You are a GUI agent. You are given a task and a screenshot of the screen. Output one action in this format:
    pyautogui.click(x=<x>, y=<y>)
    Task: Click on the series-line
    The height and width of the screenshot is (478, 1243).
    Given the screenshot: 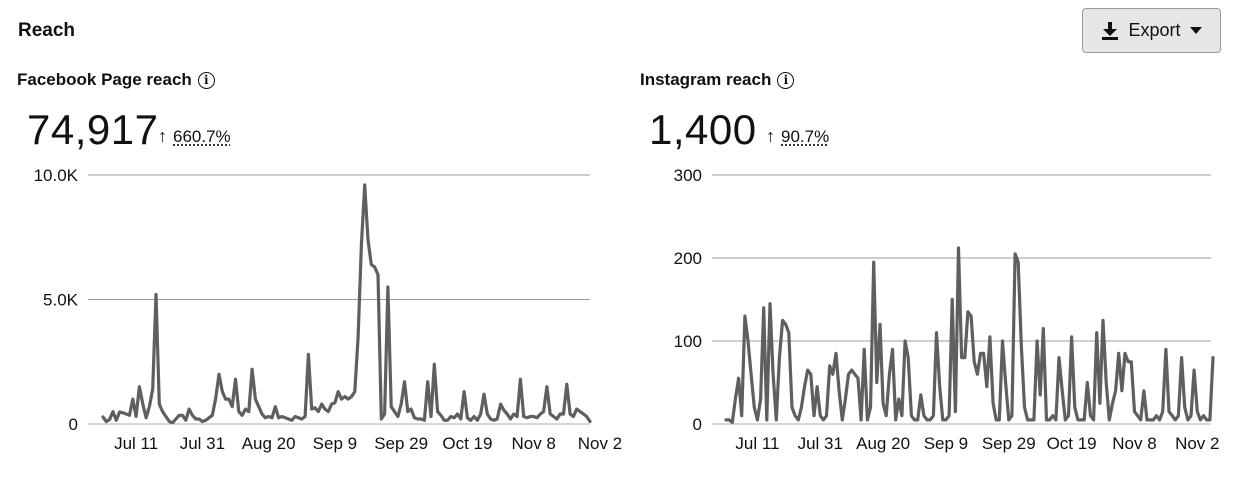 What is the action you would take?
    pyautogui.click(x=969, y=335)
    